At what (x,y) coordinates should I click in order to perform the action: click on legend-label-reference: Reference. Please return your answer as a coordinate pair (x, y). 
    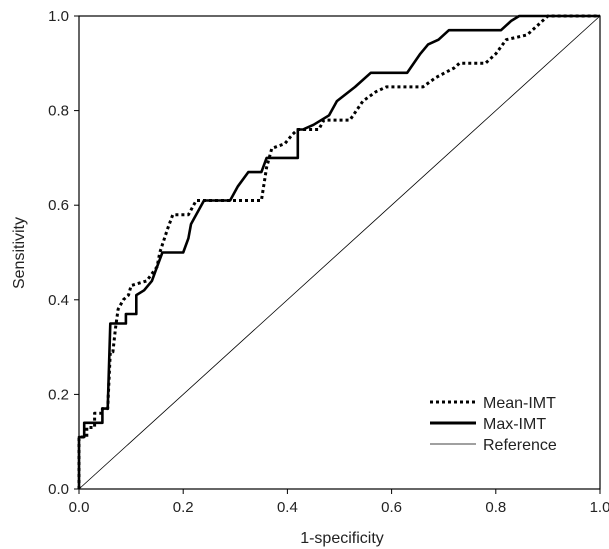
    Looking at the image, I should click on (520, 445).